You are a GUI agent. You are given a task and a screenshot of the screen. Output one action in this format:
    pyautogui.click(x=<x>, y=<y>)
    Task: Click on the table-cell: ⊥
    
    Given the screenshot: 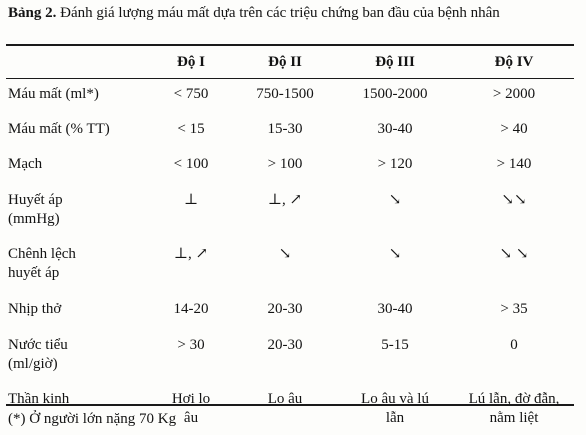 What is the action you would take?
    pyautogui.click(x=191, y=200)
    